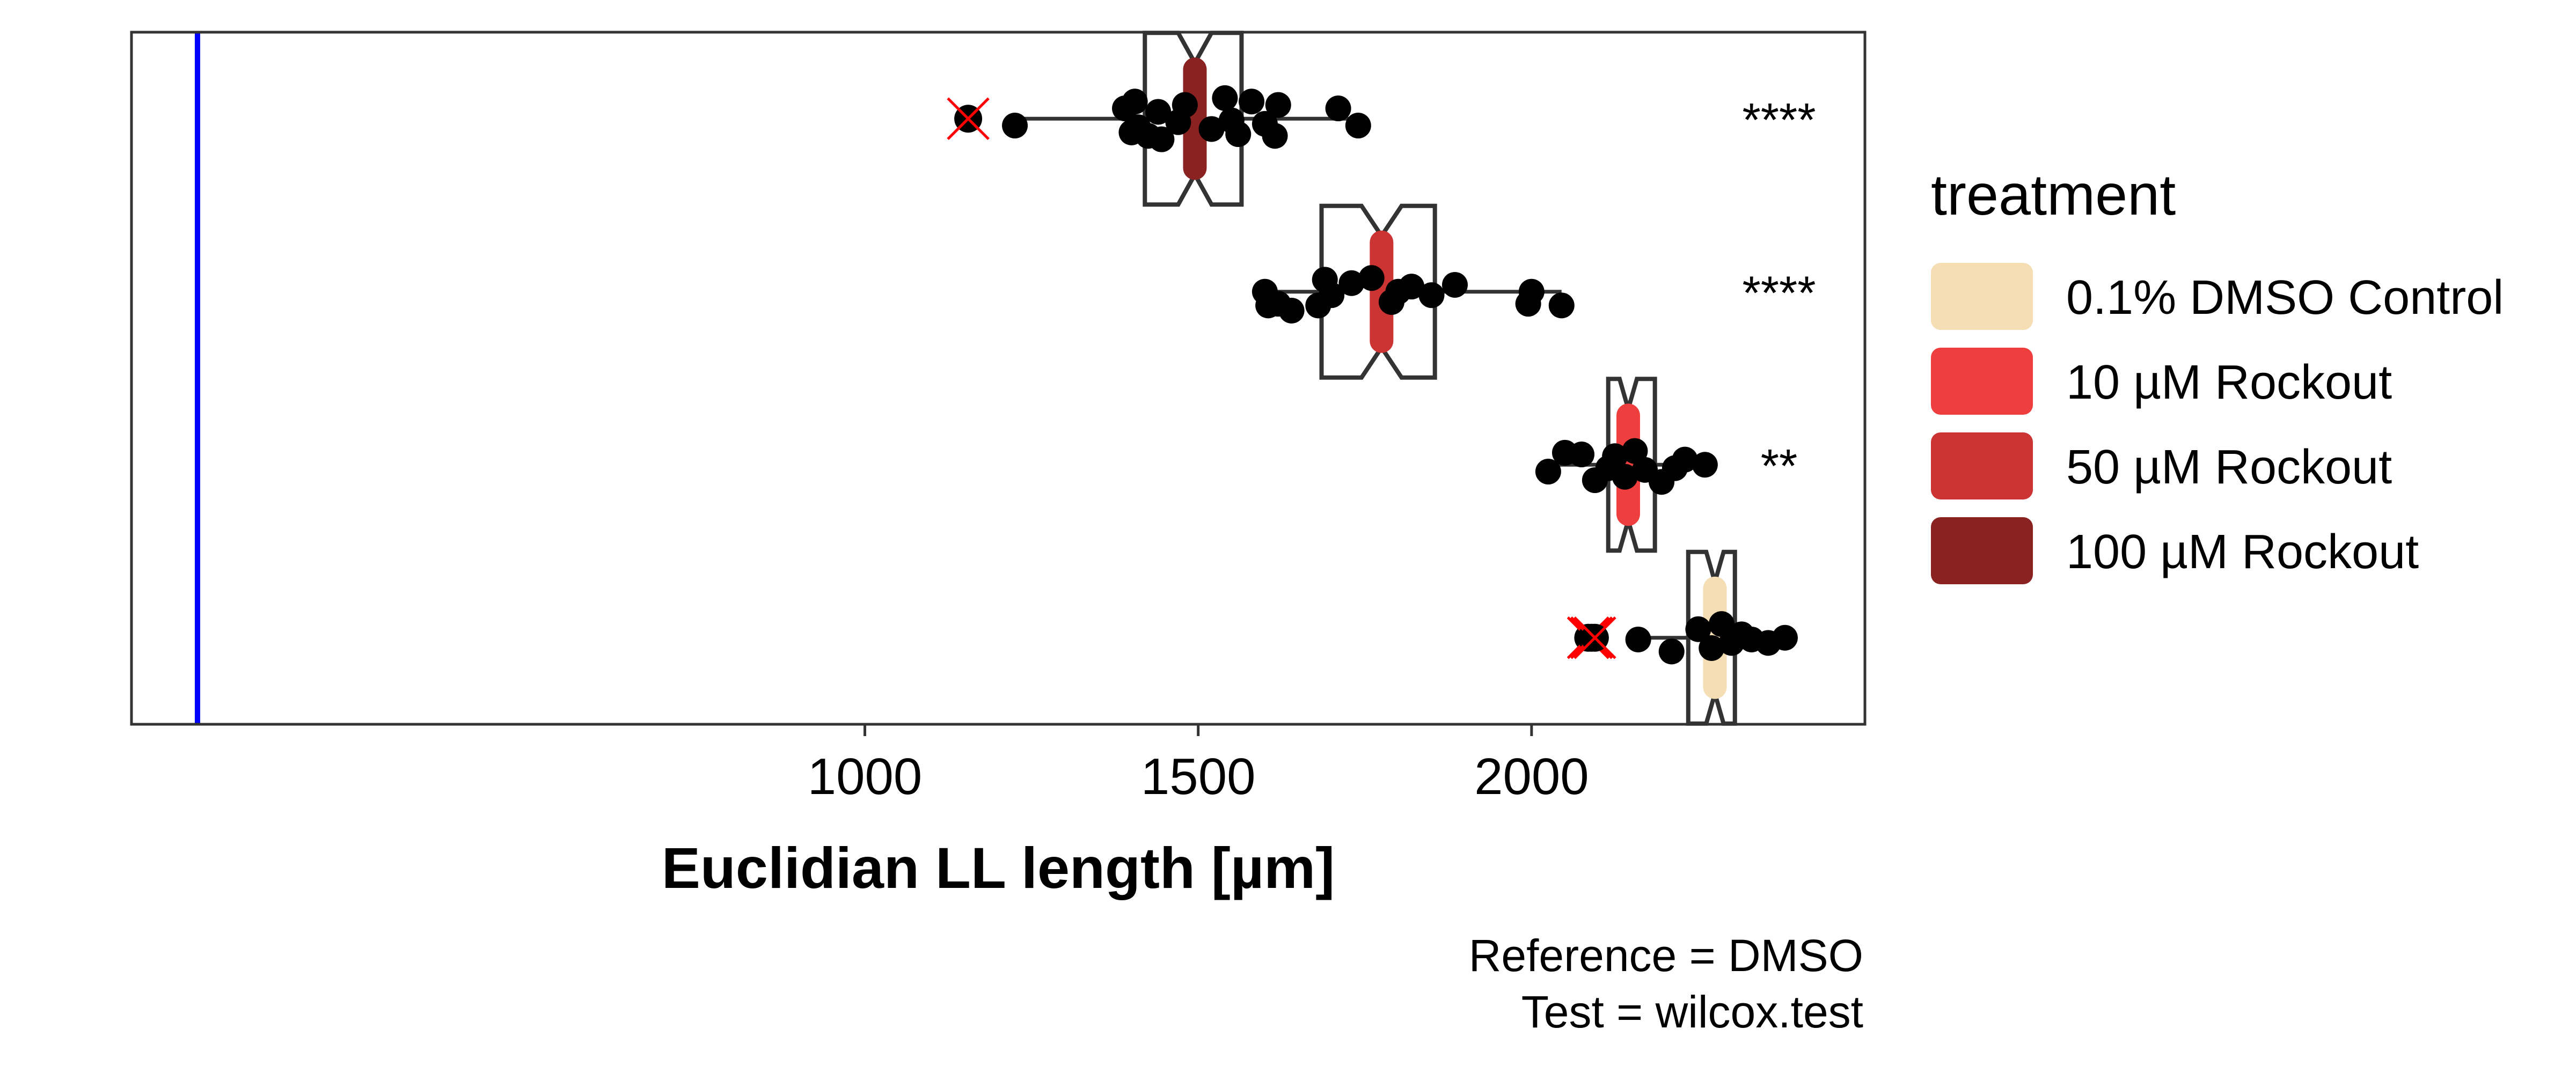 The image size is (2576, 1073). I want to click on x-axis-title: Euclidian LL length [µm], so click(998, 867).